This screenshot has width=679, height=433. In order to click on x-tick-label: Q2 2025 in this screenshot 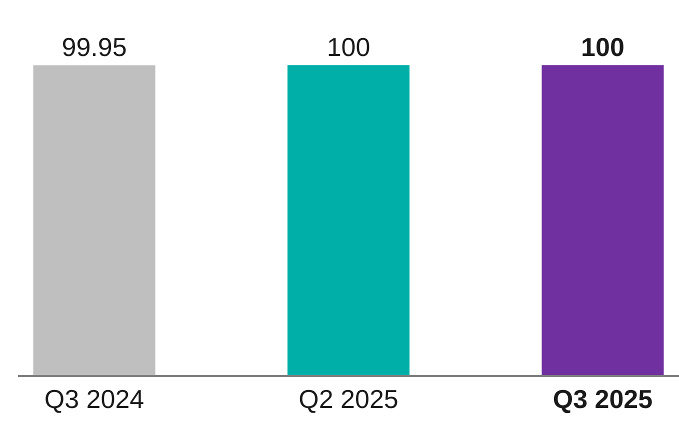, I will do `click(348, 399)`.